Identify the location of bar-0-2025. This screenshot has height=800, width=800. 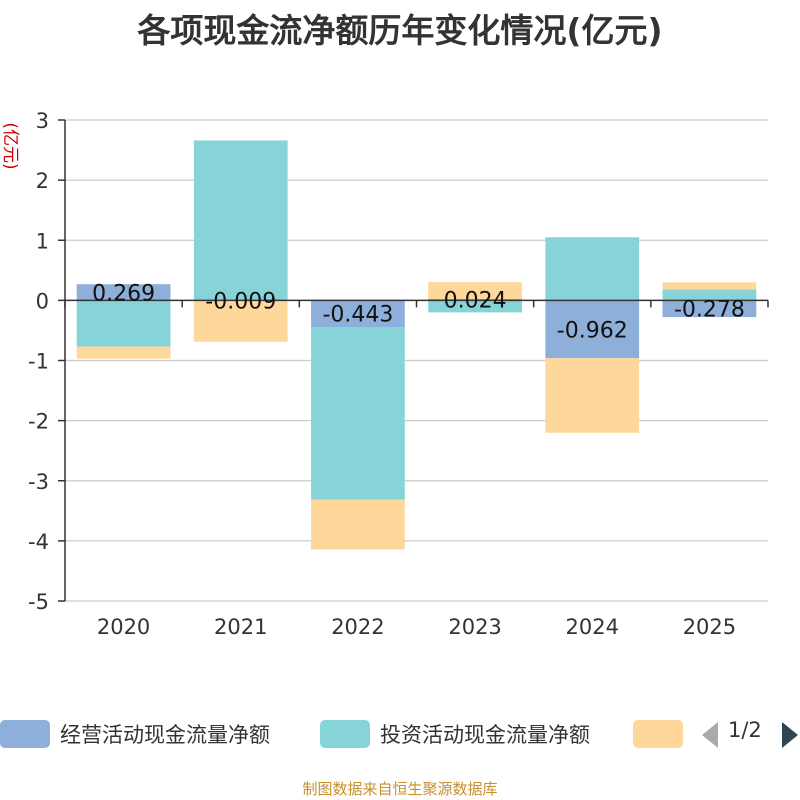
(709, 309).